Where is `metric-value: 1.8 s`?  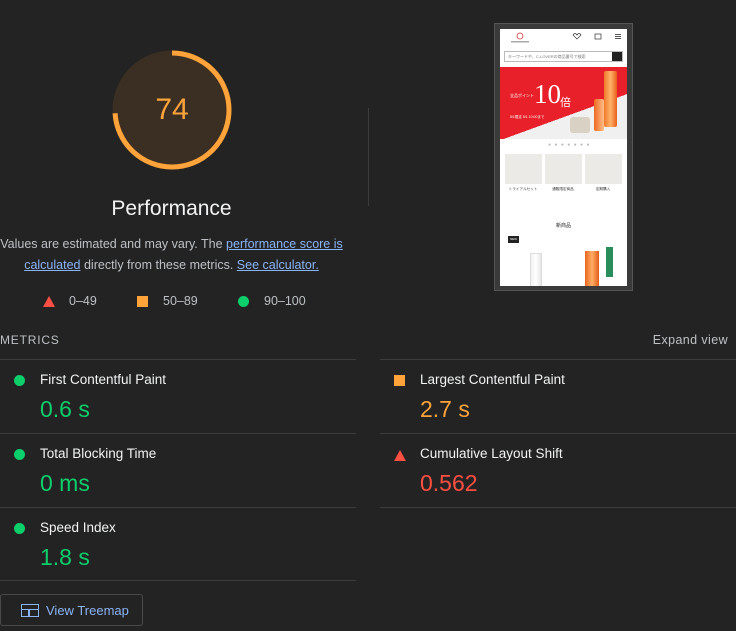 metric-value: 1.8 s is located at coordinates (65, 557).